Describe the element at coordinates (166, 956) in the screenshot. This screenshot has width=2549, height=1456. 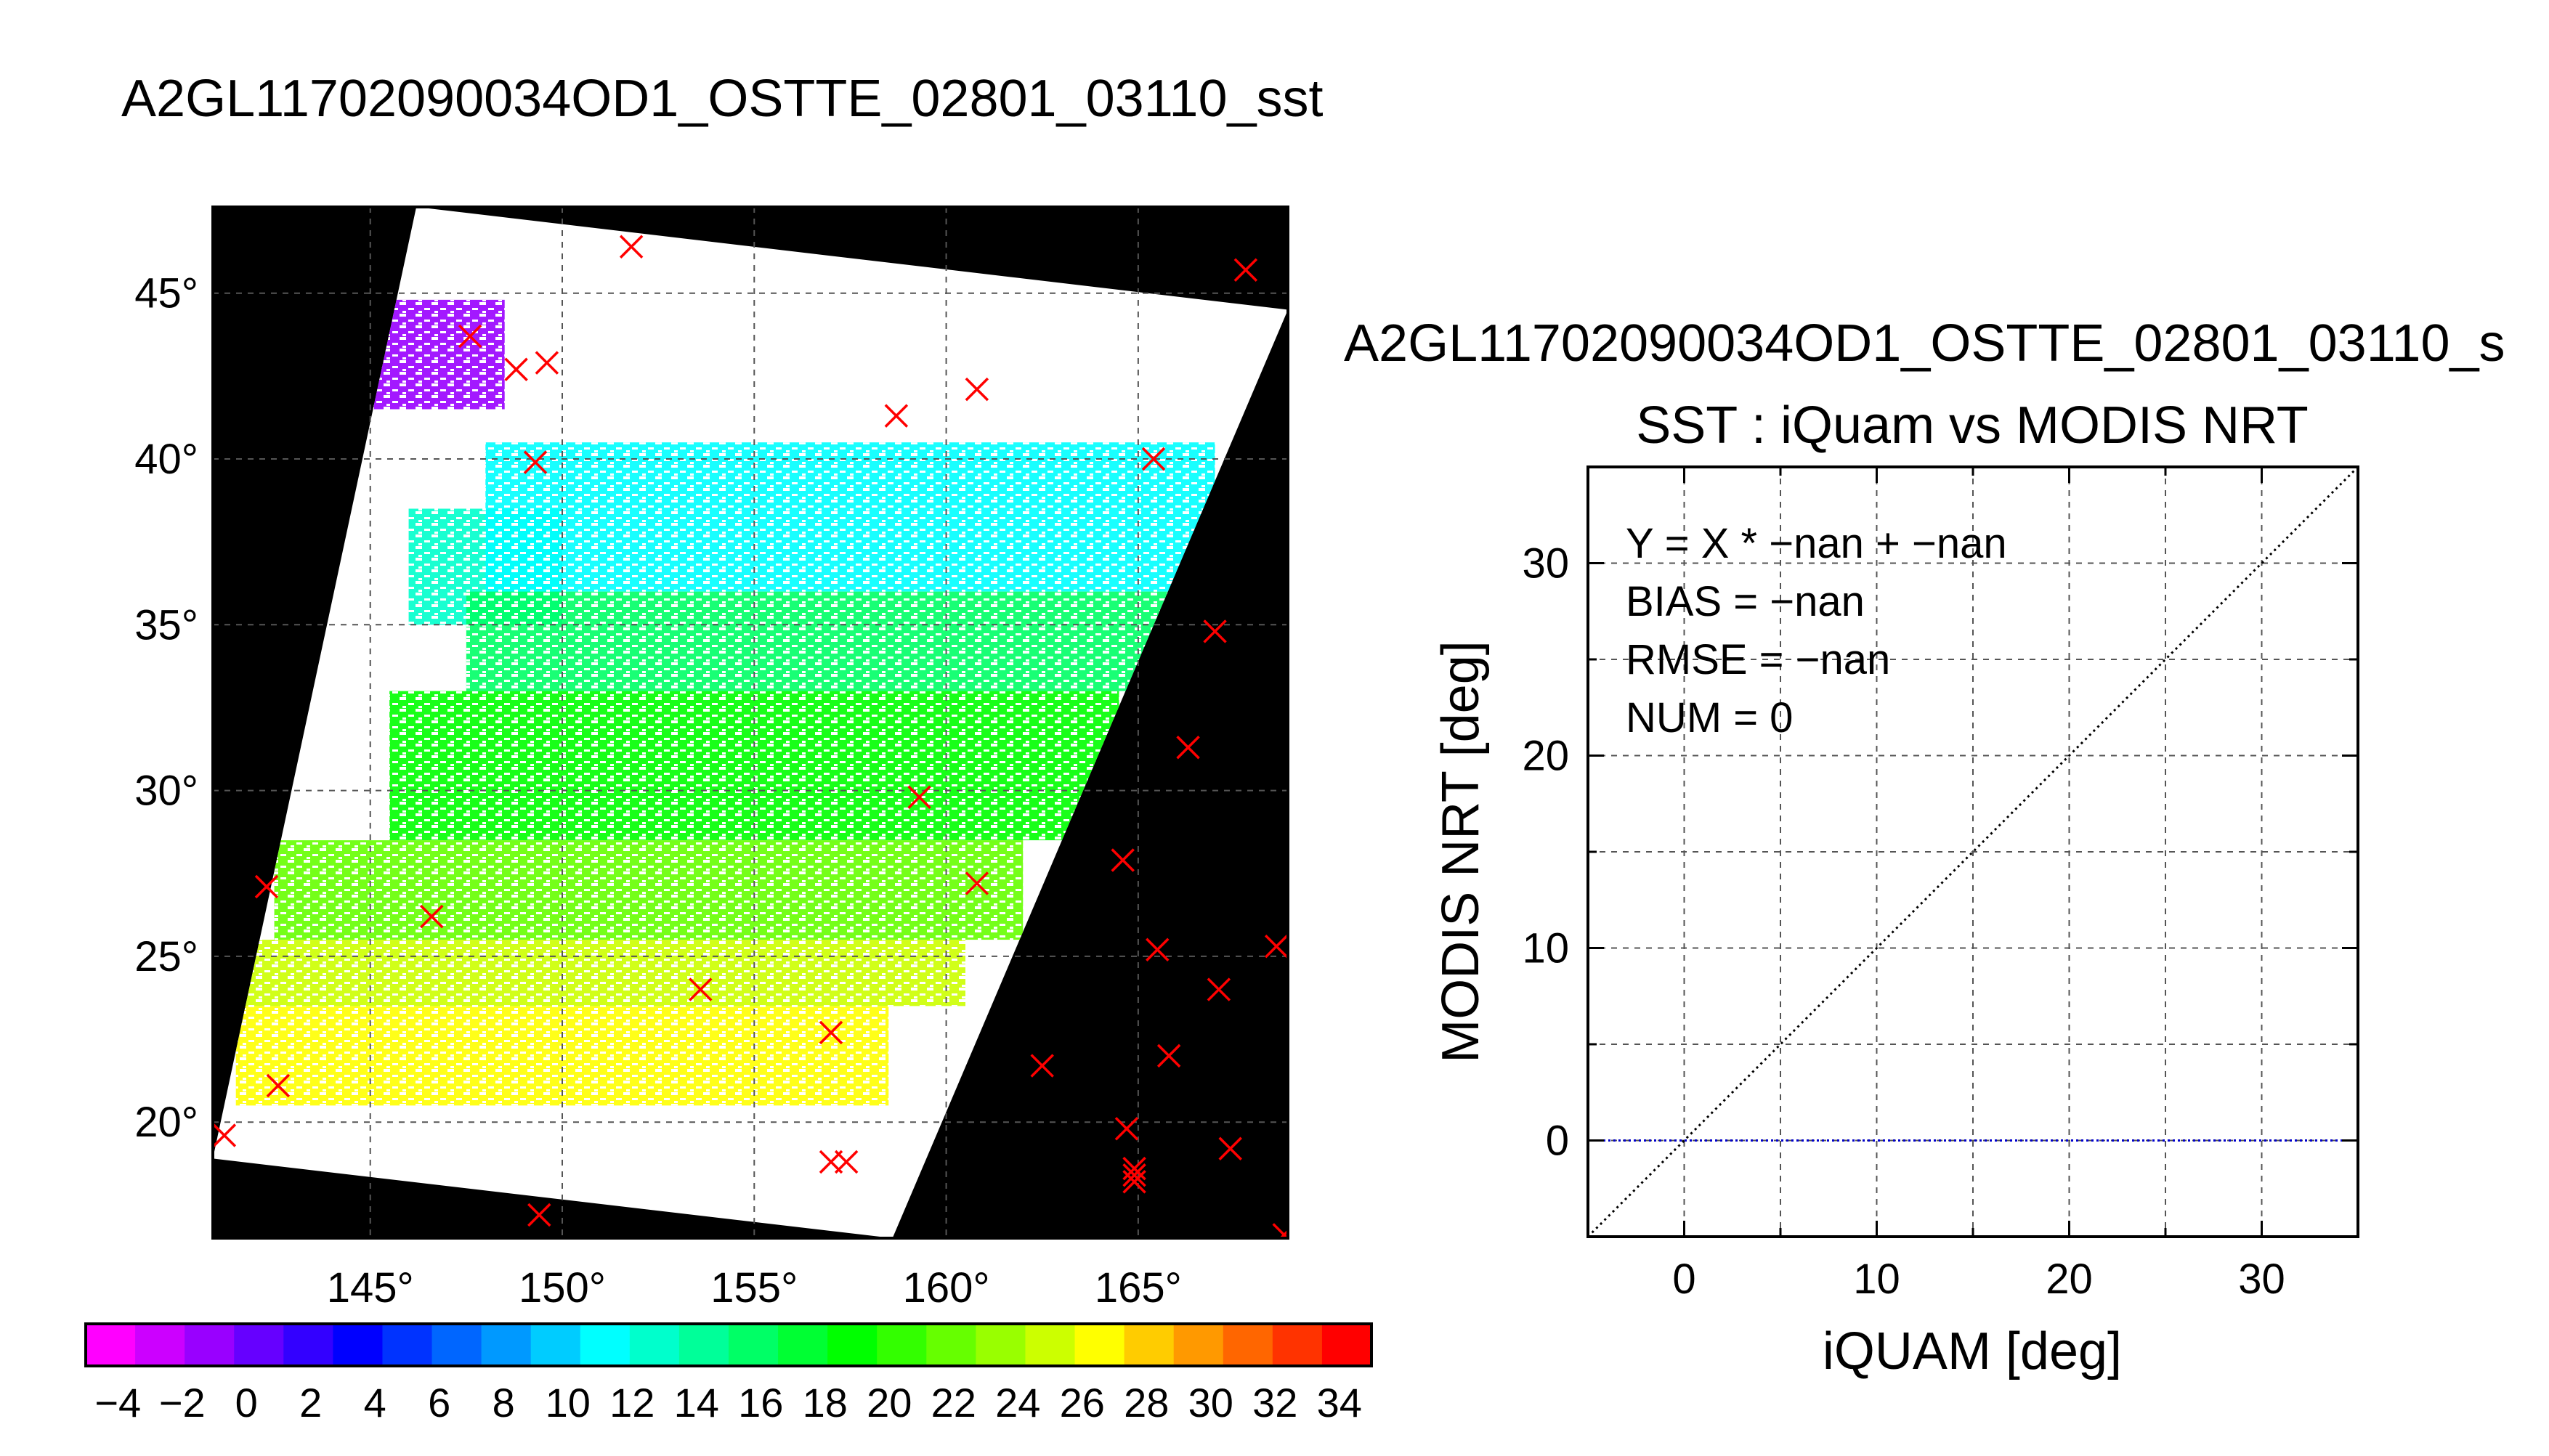
I see `map-latitude-label: 25°` at that location.